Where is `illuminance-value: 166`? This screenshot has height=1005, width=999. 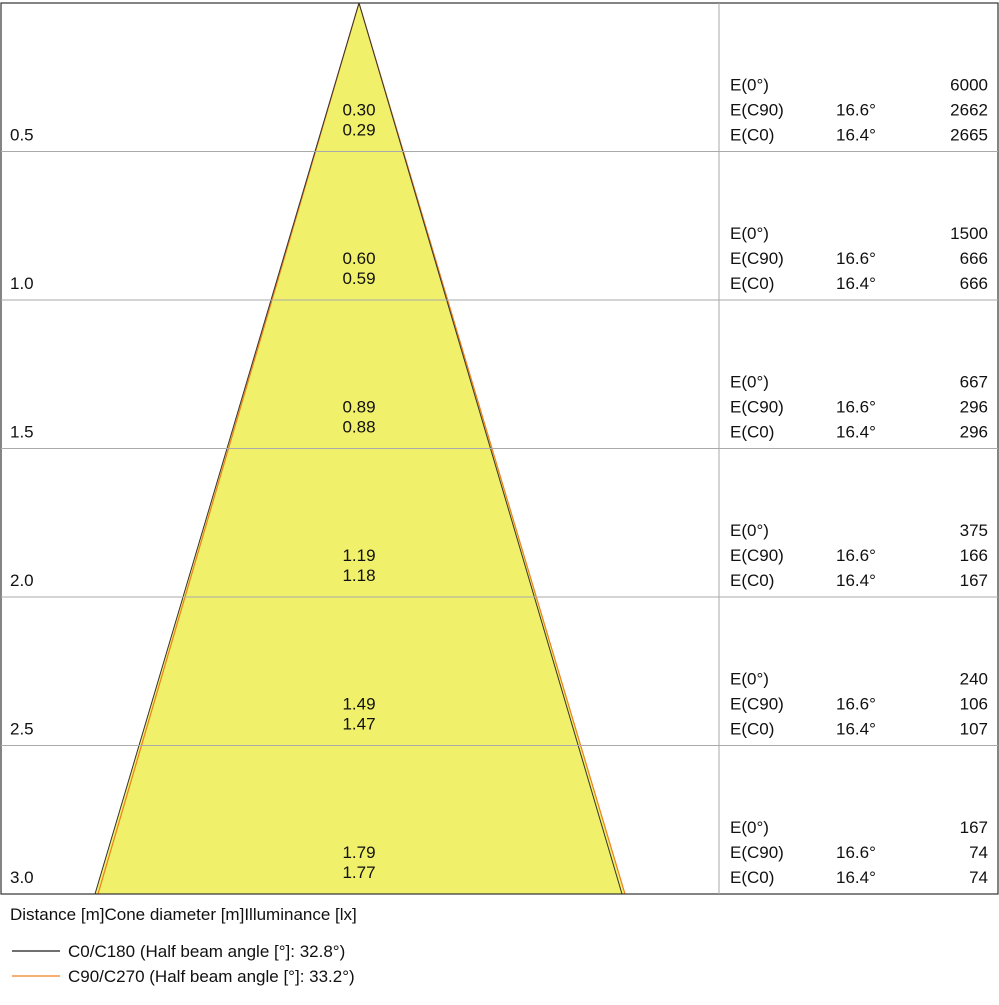
illuminance-value: 166 is located at coordinates (974, 555).